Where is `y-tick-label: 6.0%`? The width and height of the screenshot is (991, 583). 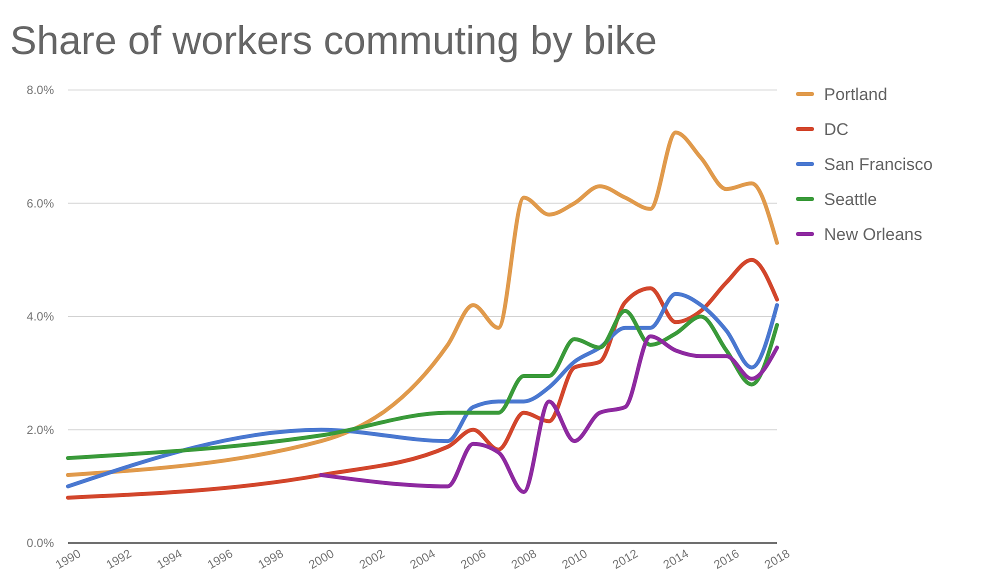
y-tick-label: 6.0% is located at coordinates (40, 203).